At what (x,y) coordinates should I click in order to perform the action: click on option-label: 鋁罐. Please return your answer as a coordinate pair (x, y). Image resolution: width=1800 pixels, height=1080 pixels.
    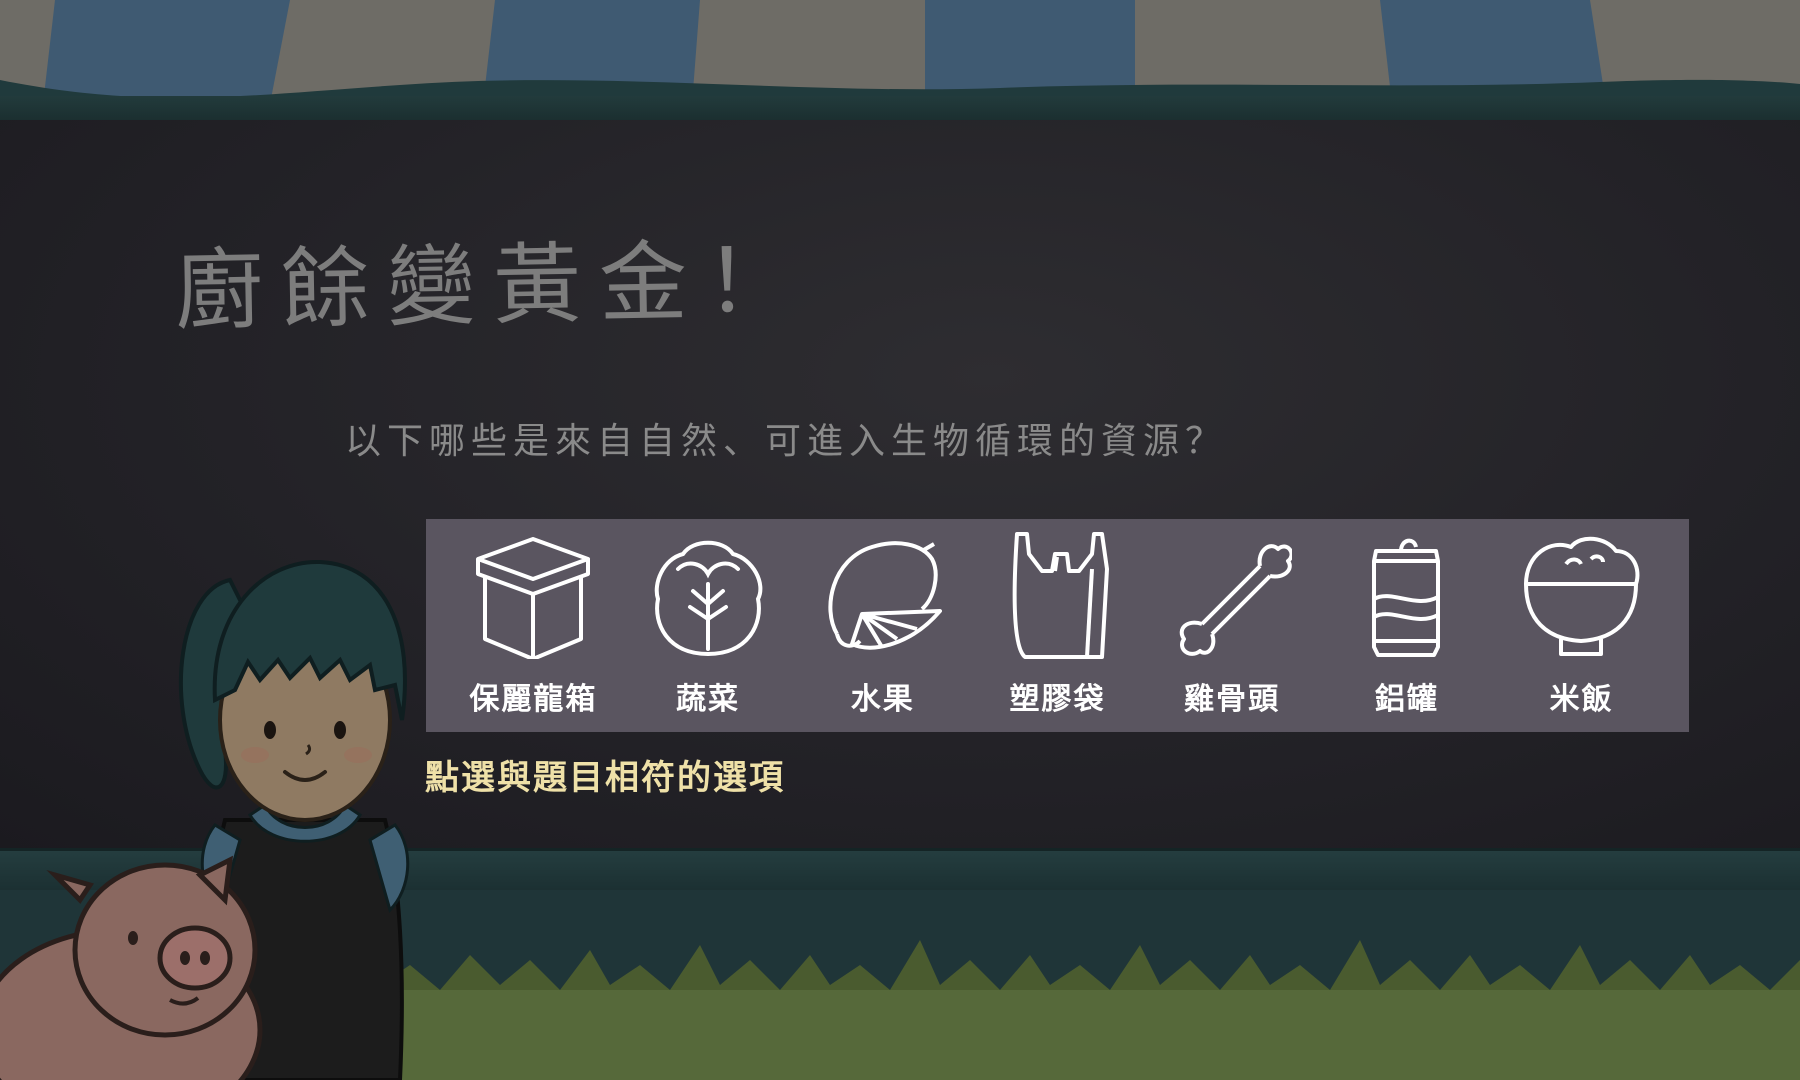
    Looking at the image, I should click on (1406, 699).